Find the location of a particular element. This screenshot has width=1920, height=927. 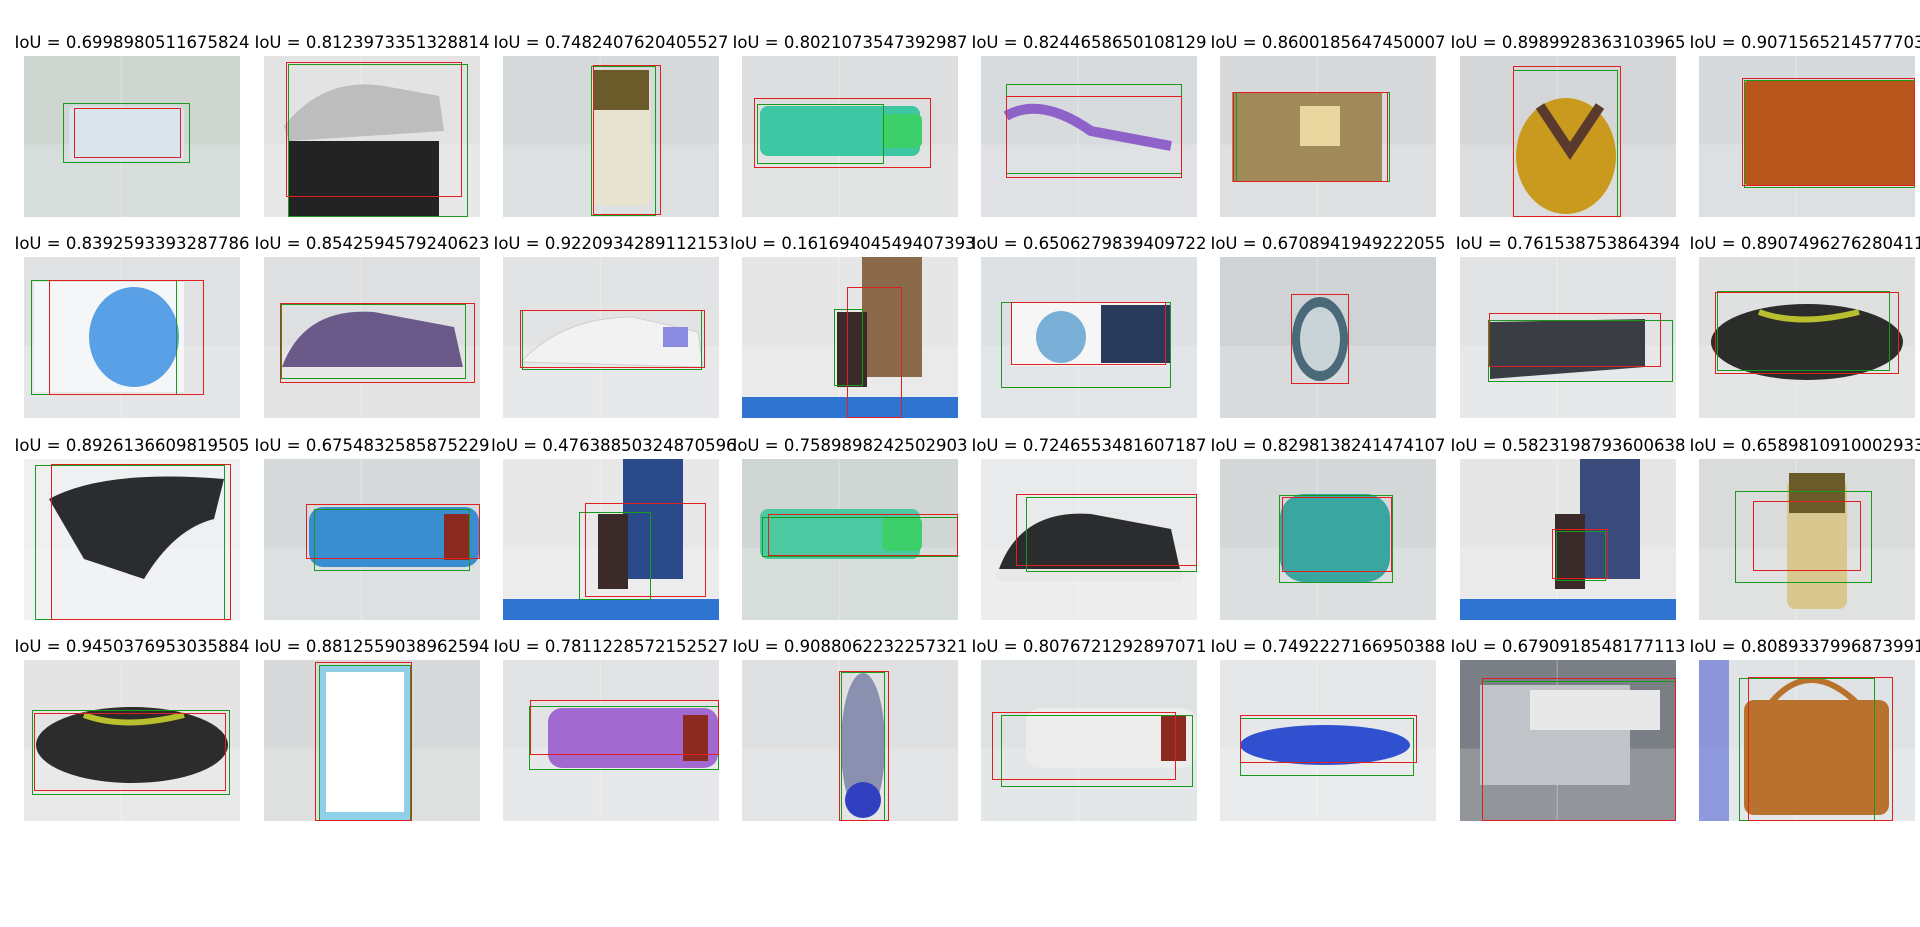

result-cell: IoU = 0.8244658650108129 is located at coordinates (1089, 124).